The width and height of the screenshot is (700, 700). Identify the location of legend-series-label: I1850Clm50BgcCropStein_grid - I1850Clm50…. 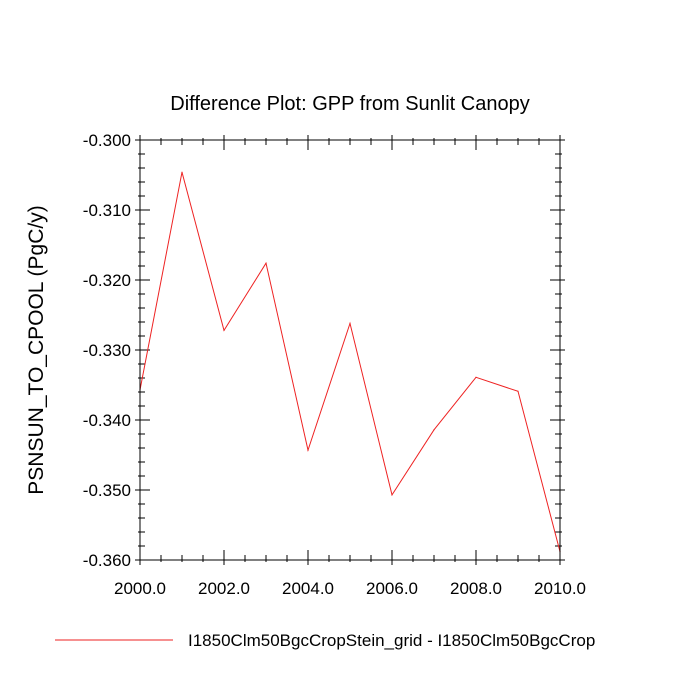
(391, 640).